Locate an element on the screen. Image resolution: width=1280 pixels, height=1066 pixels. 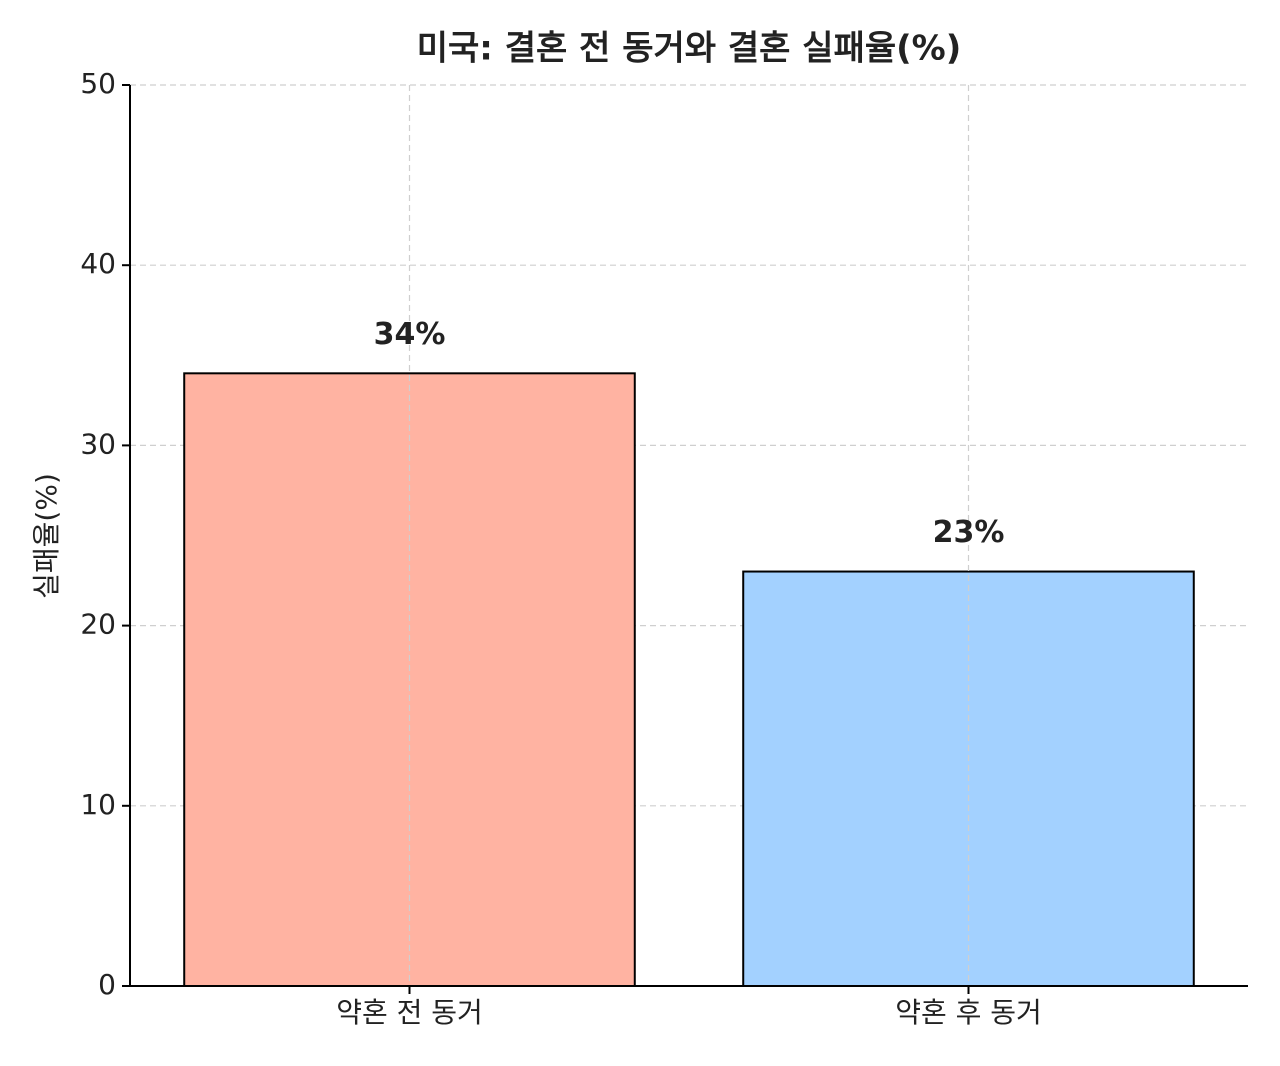
x-tick-label: 약혼 후 동거 is located at coordinates (968, 1012).